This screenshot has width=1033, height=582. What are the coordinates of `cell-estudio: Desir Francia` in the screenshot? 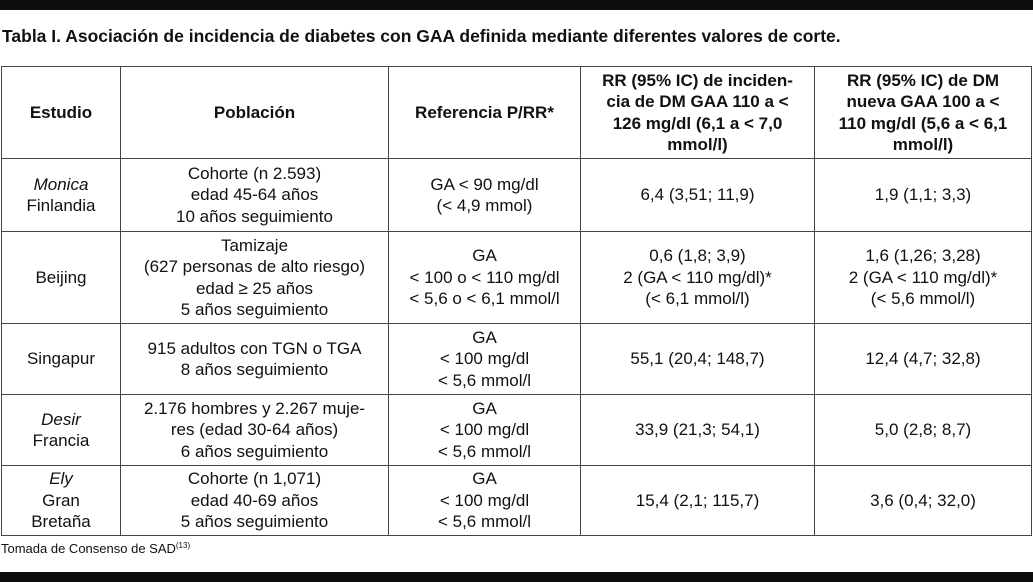 It's located at (61, 430).